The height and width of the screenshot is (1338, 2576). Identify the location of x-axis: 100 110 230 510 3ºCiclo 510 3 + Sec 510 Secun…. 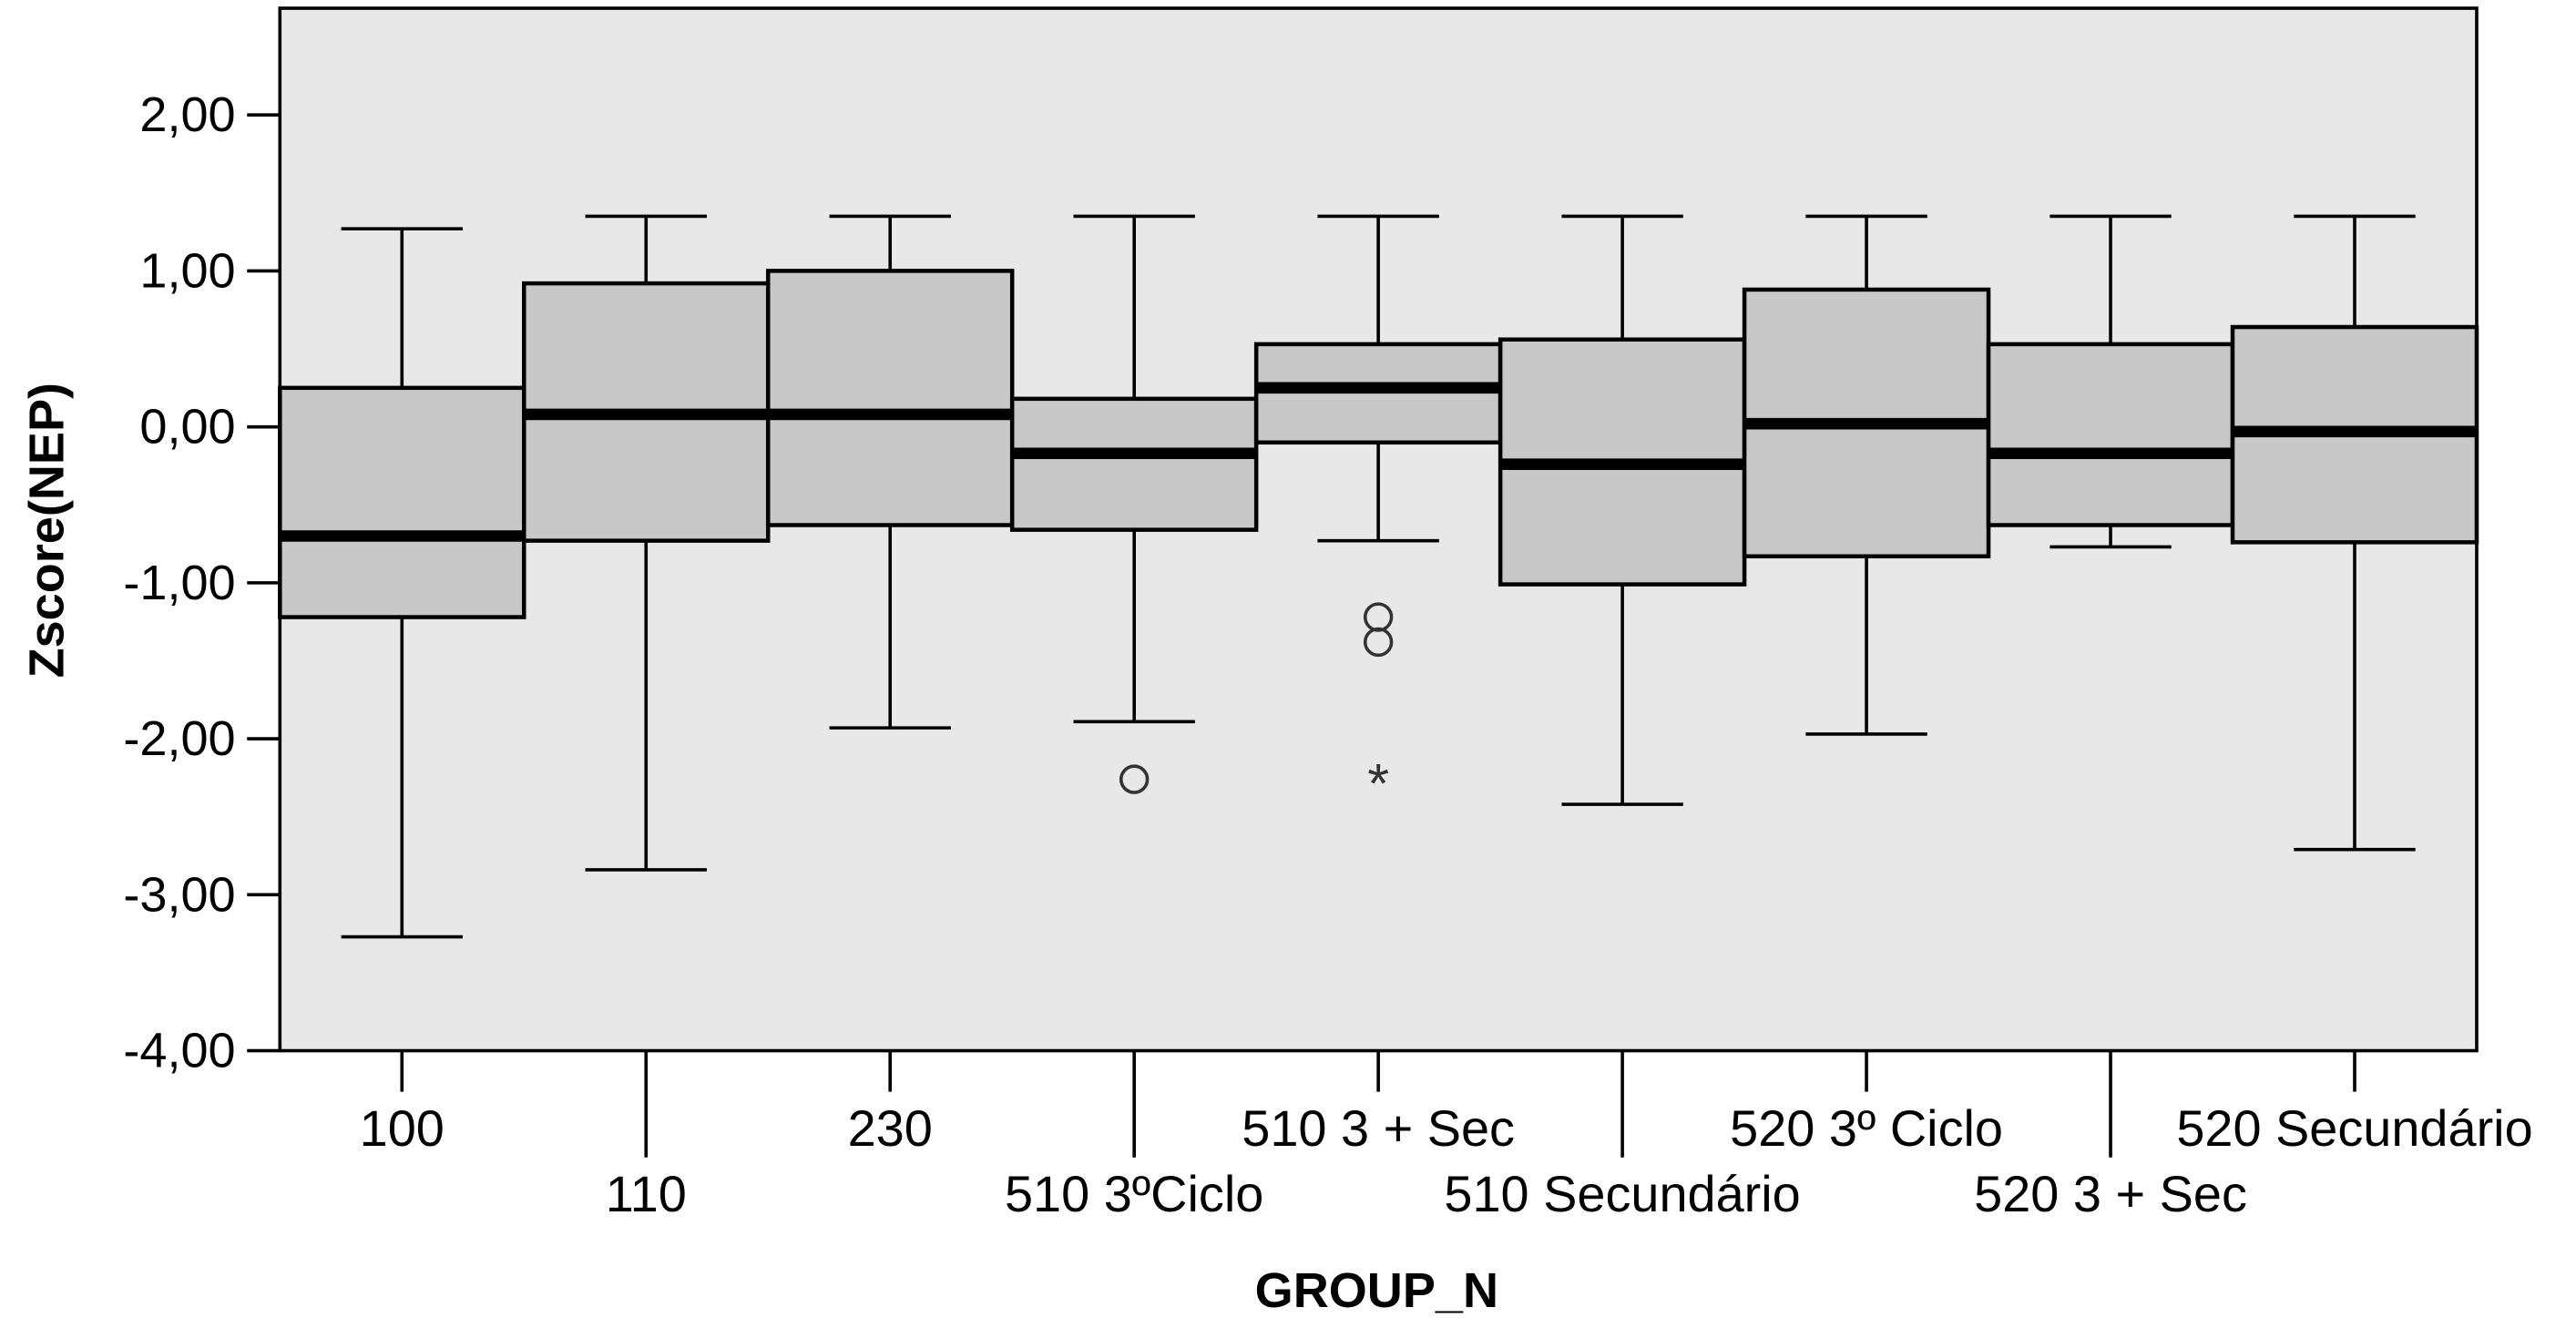
(1446, 1136).